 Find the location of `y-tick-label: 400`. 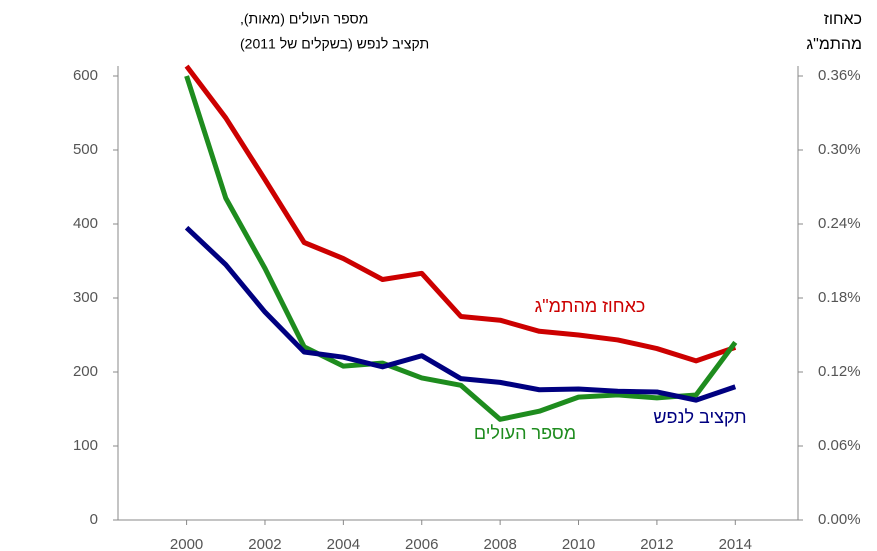

y-tick-label: 400 is located at coordinates (85, 223).